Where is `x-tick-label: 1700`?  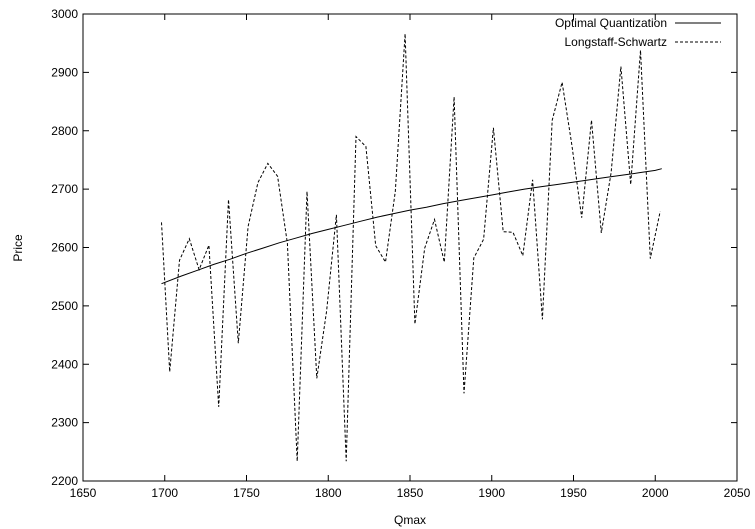 x-tick-label: 1700 is located at coordinates (164, 493).